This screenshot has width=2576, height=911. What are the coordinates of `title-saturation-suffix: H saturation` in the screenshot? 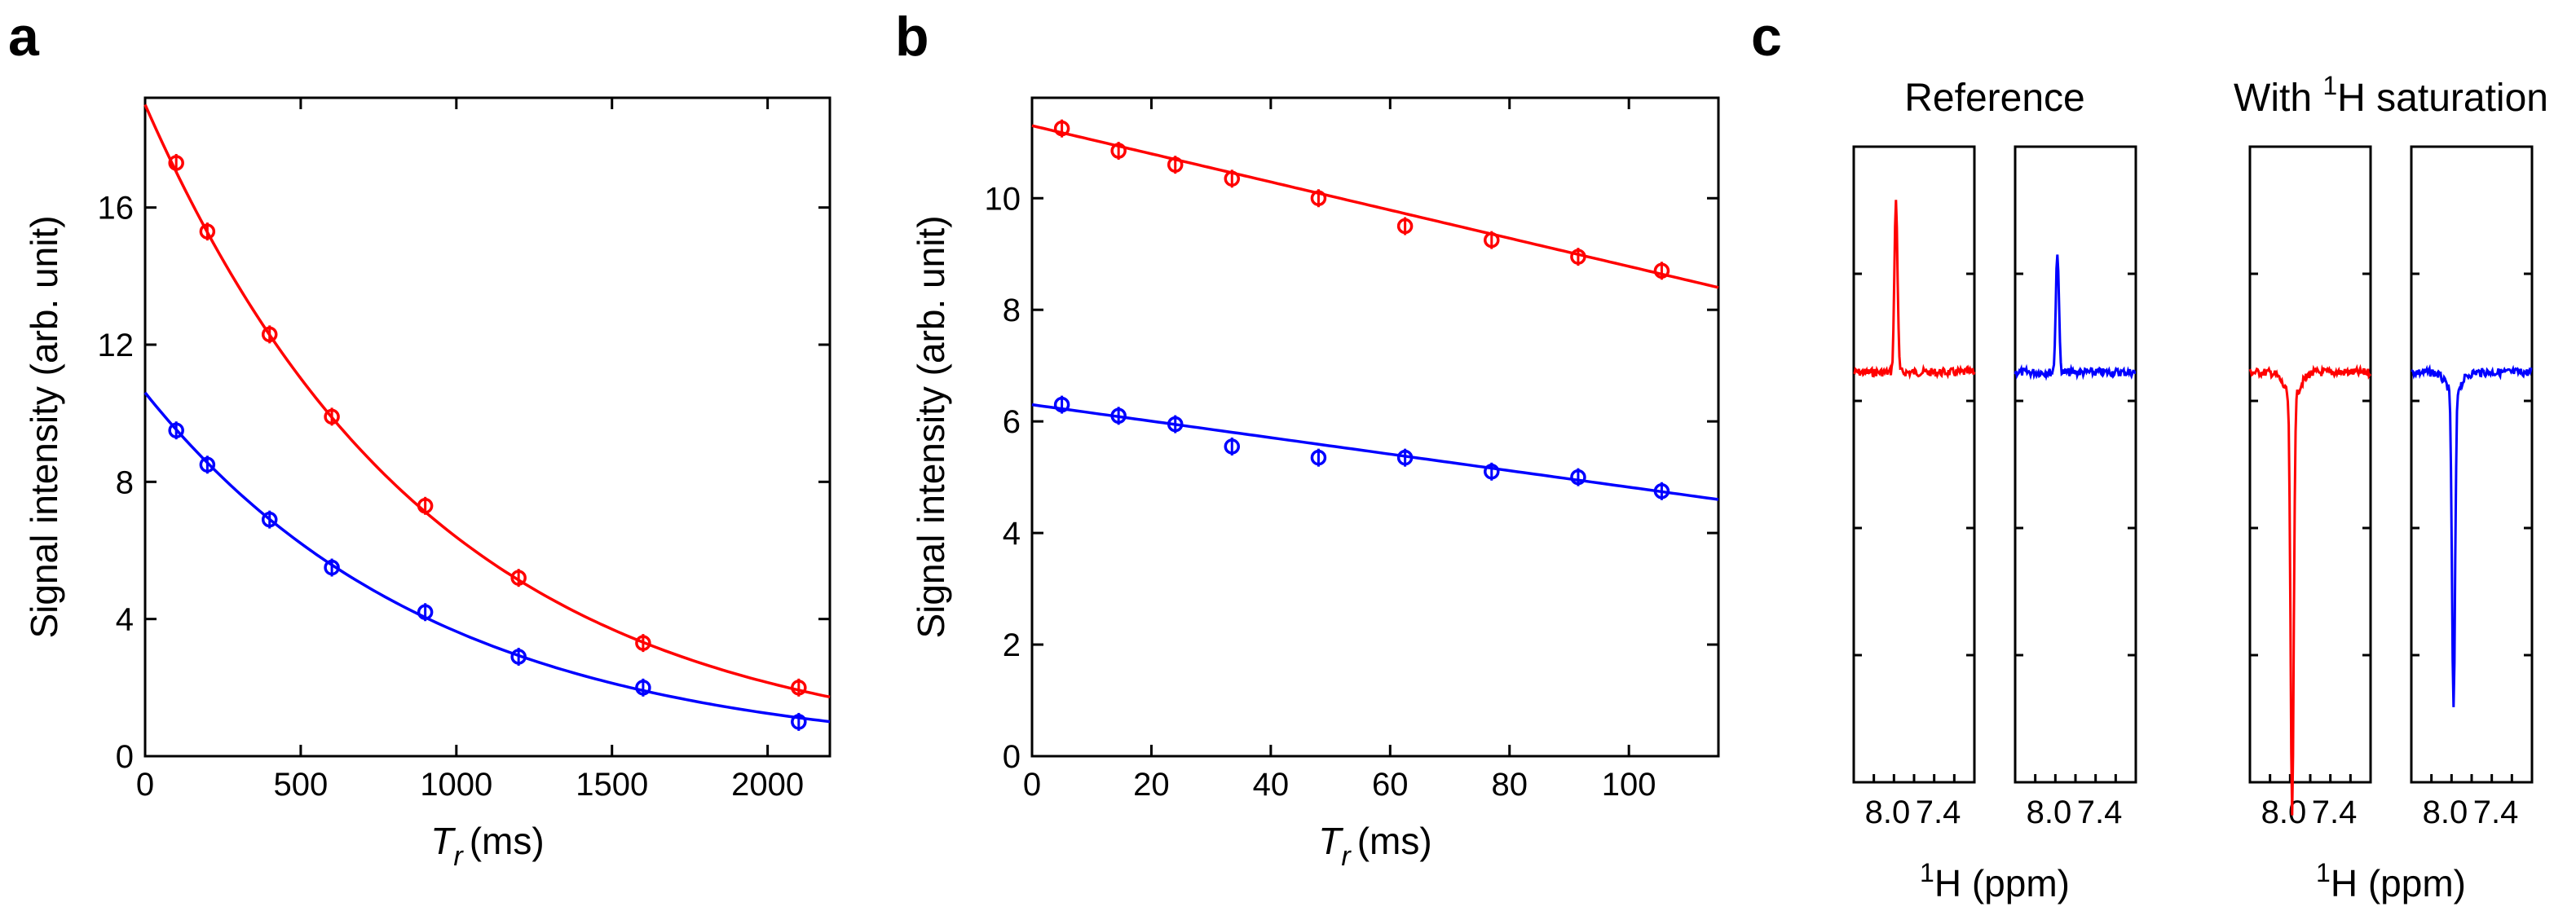 It's located at (2442, 99).